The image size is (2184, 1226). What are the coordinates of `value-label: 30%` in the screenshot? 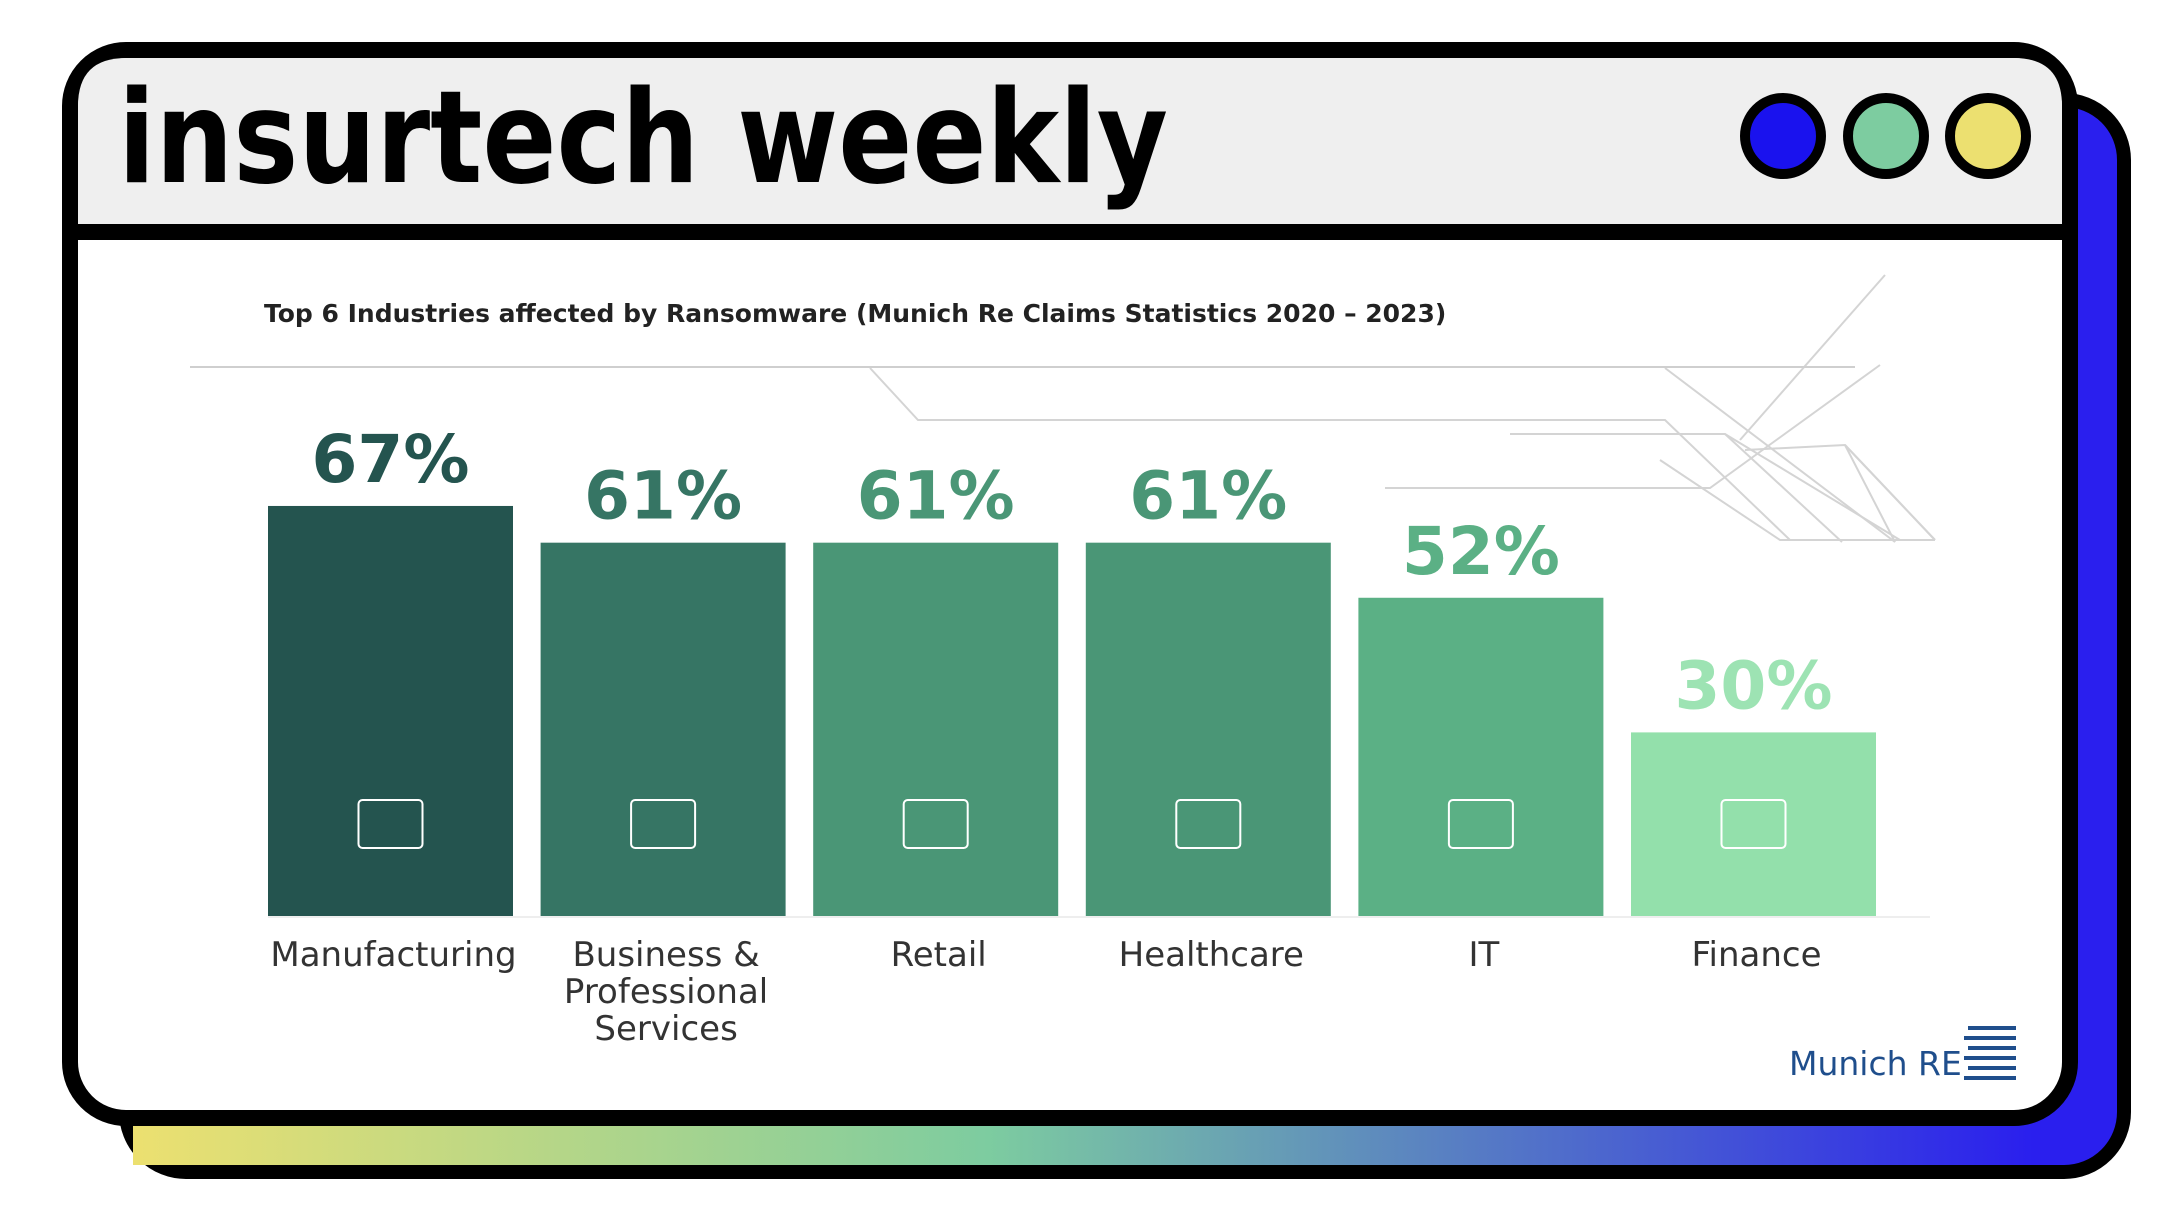 It's located at (1754, 685).